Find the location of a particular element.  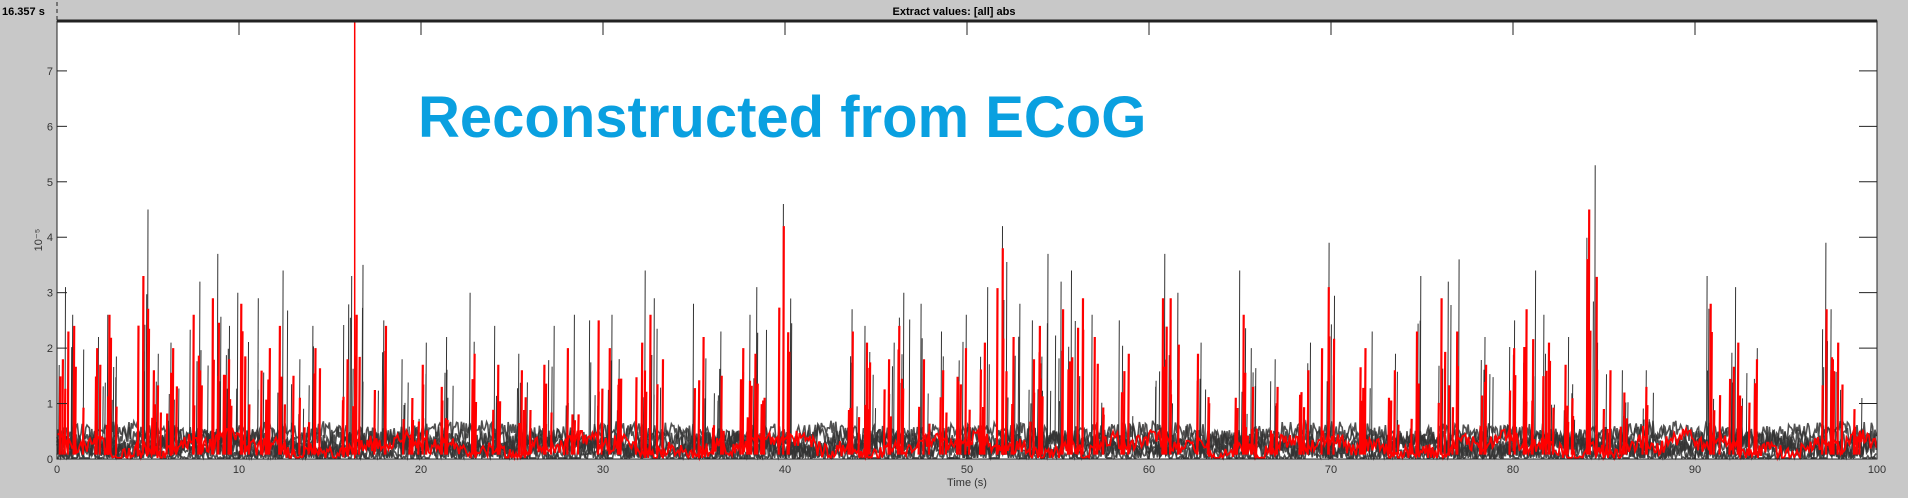

x-axis-label: Time (s) is located at coordinates (967, 483).